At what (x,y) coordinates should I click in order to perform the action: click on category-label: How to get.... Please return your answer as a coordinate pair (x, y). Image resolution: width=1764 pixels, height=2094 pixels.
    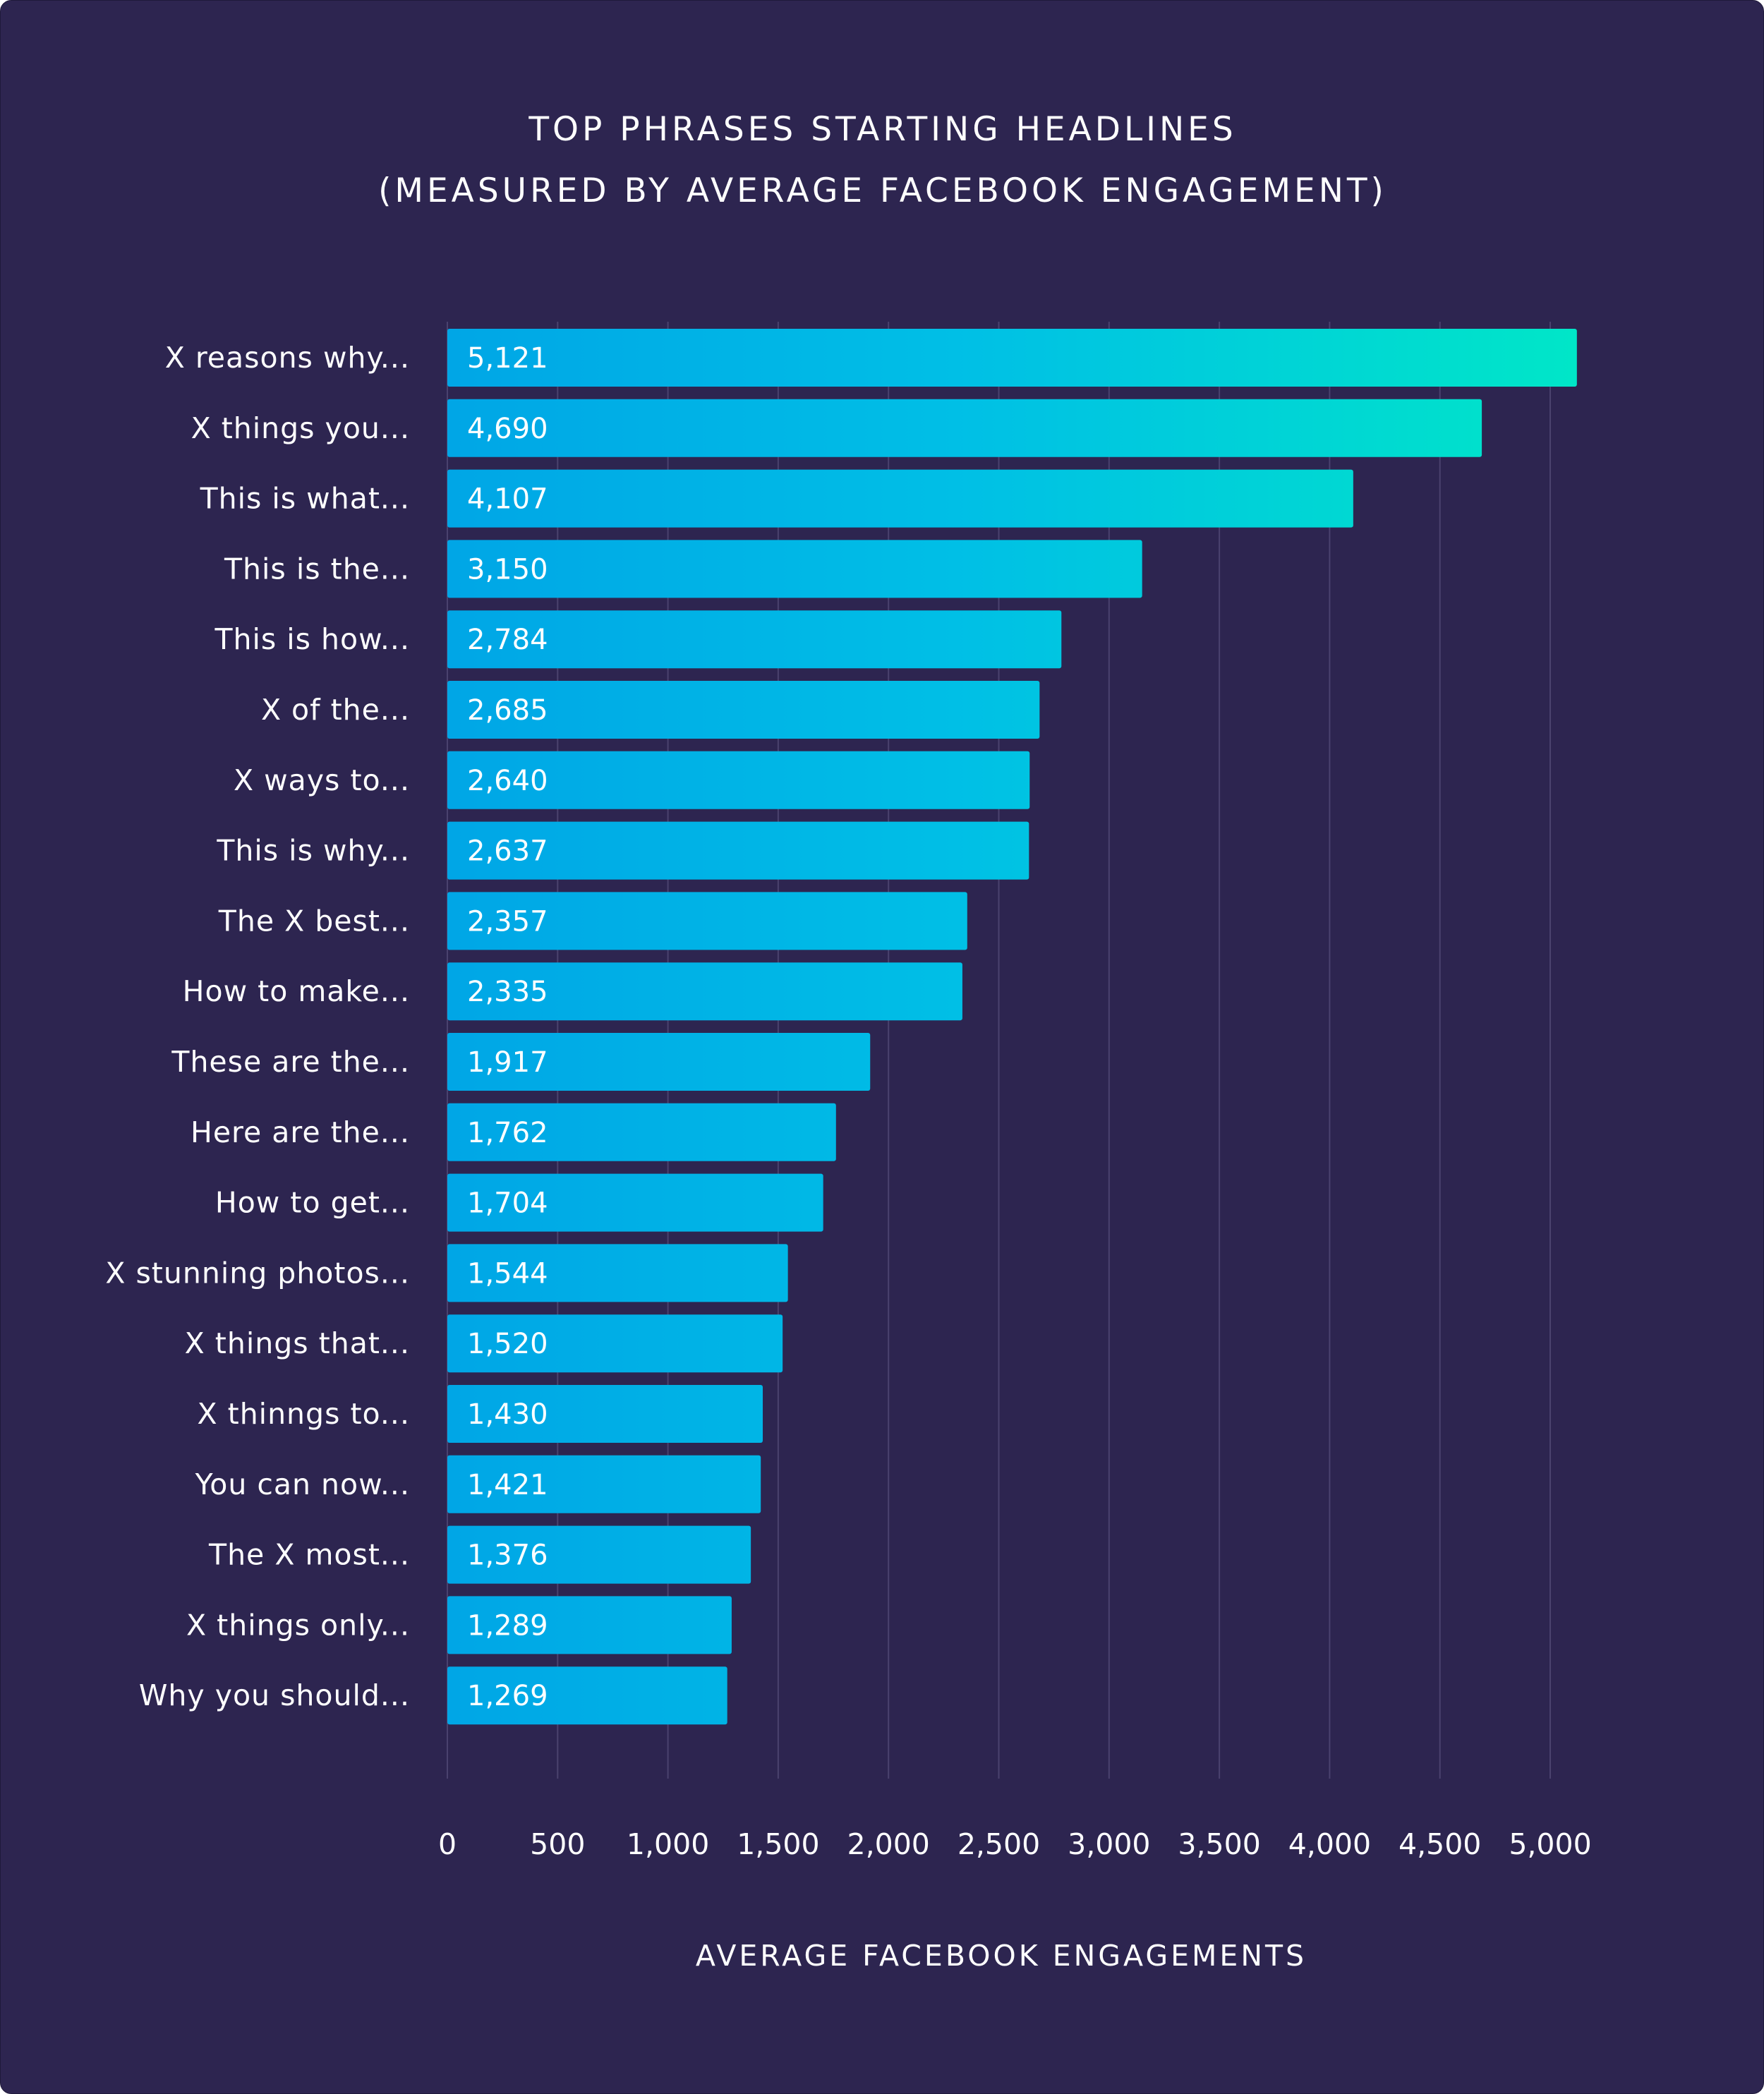
    Looking at the image, I should click on (312, 1203).